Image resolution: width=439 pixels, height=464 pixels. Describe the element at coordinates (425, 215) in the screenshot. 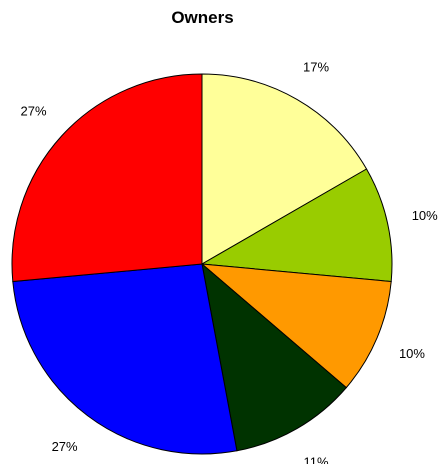

I see `slice-label-1: 10%` at that location.